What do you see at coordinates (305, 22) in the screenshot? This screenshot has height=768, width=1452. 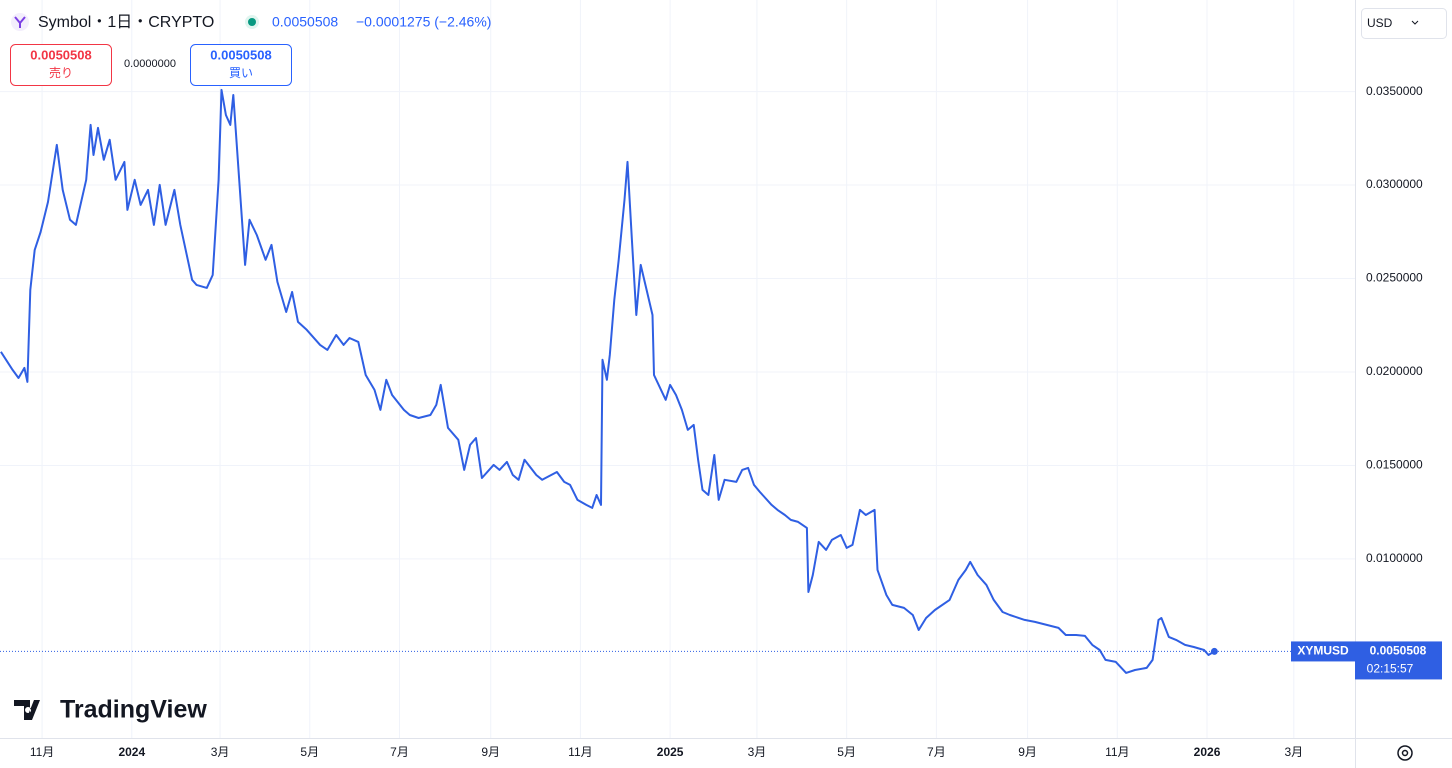 I see `last-price: 0.0050508` at bounding box center [305, 22].